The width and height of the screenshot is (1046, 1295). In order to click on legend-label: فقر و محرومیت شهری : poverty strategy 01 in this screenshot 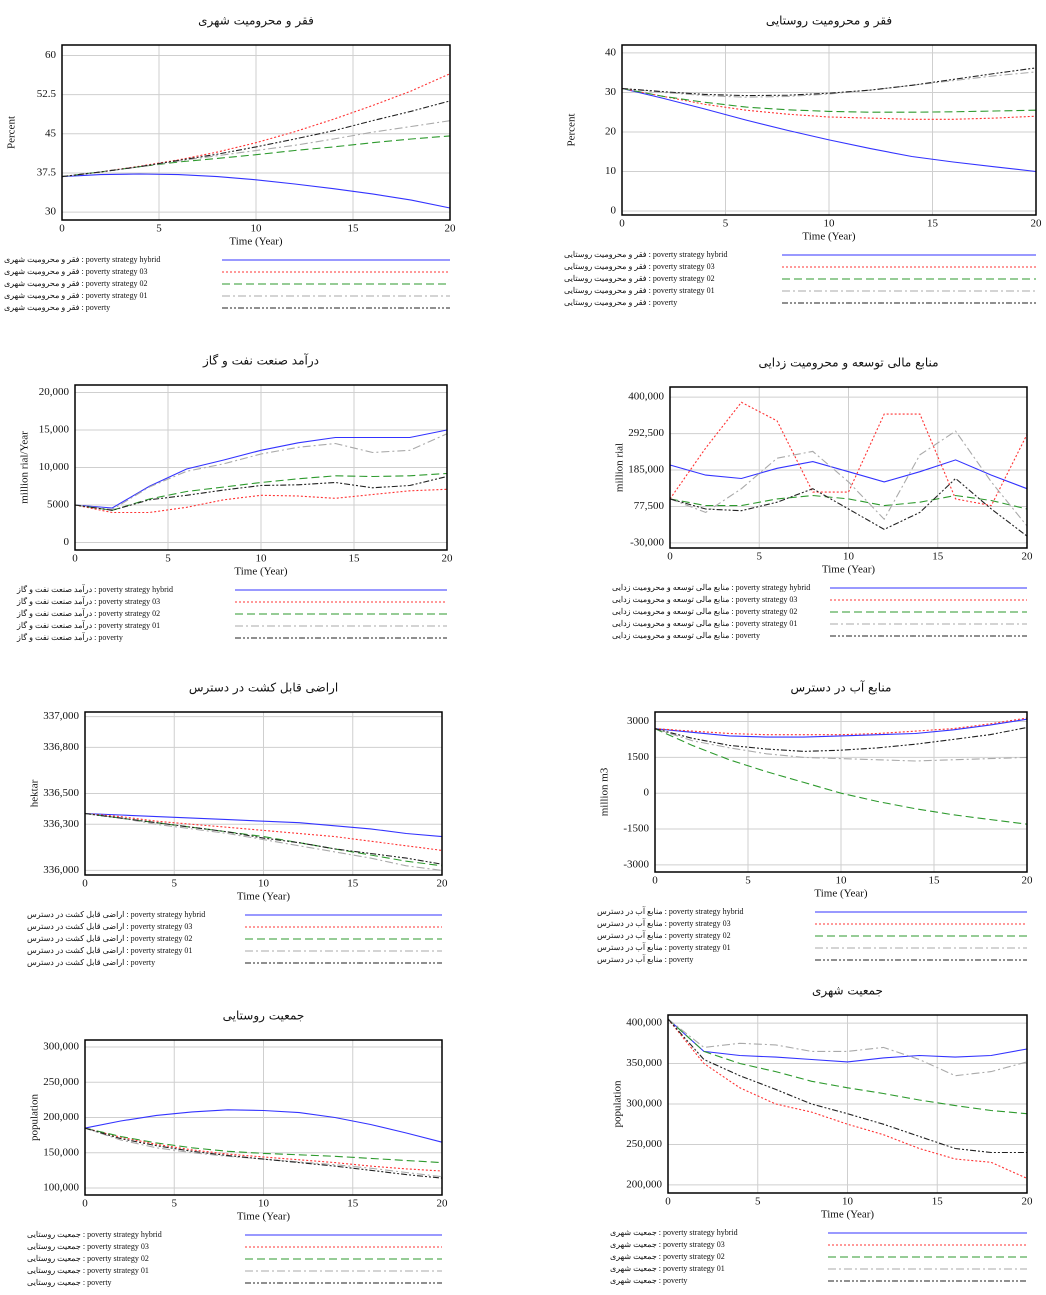, I will do `click(75, 295)`.